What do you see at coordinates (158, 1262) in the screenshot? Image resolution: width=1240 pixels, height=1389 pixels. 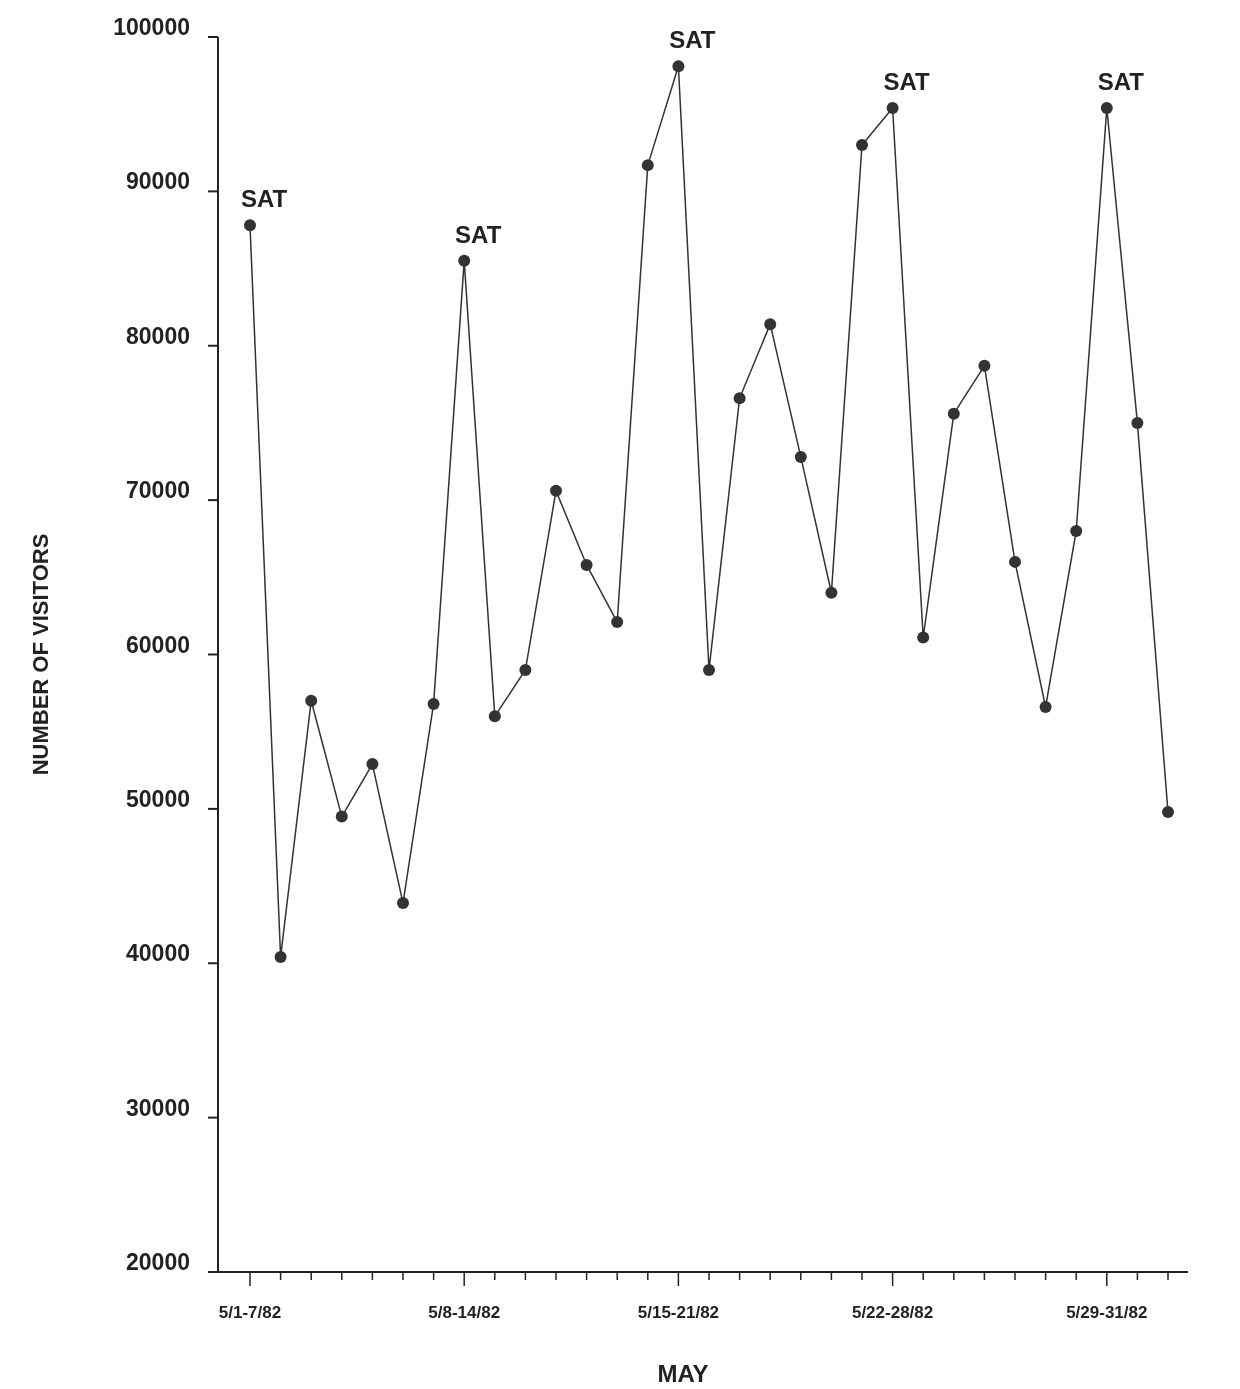 I see `y-tick-label: 20000` at bounding box center [158, 1262].